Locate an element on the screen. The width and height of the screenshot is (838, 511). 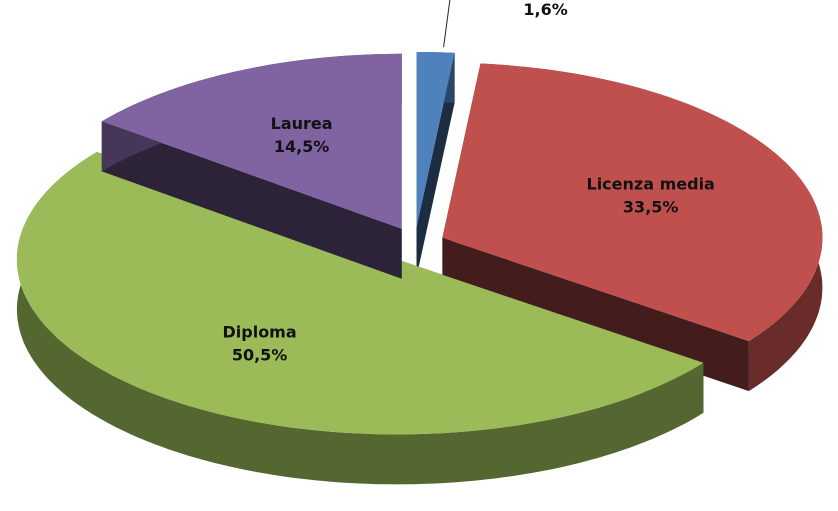
slice is located at coordinates (435, 165).